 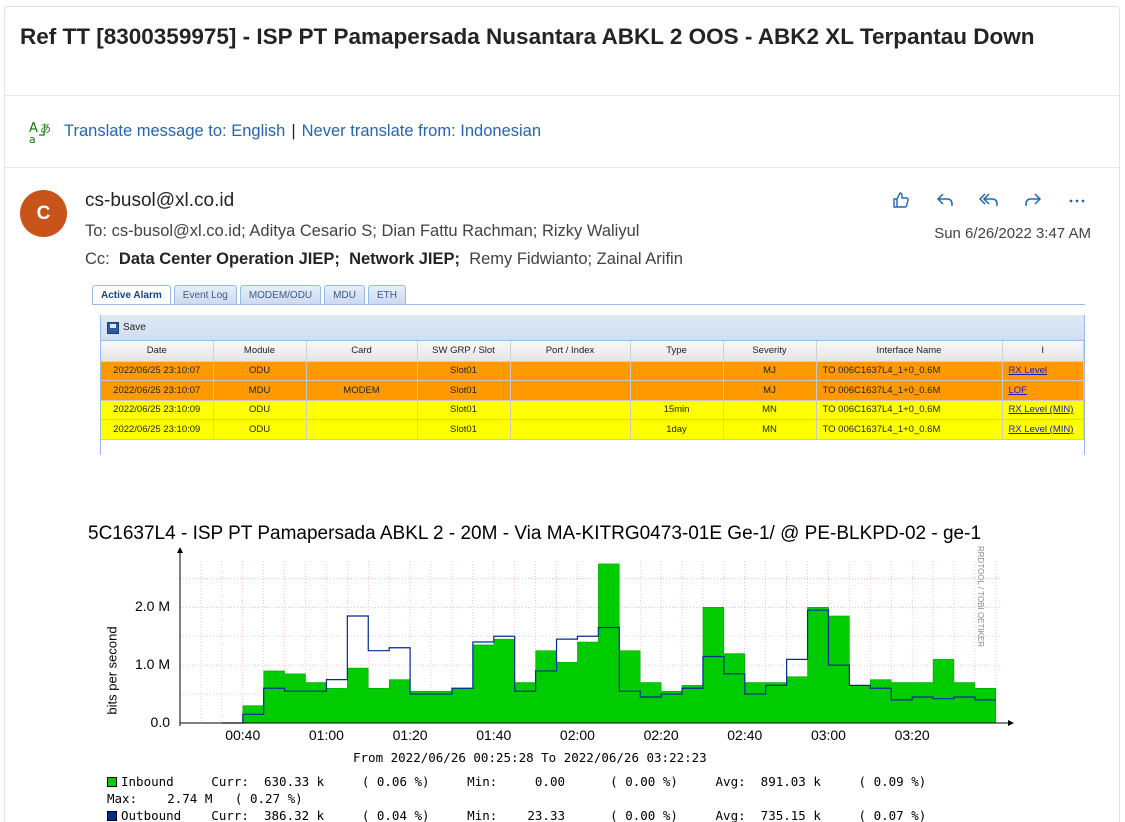 What do you see at coordinates (260, 351) in the screenshot?
I see `column-header: Module` at bounding box center [260, 351].